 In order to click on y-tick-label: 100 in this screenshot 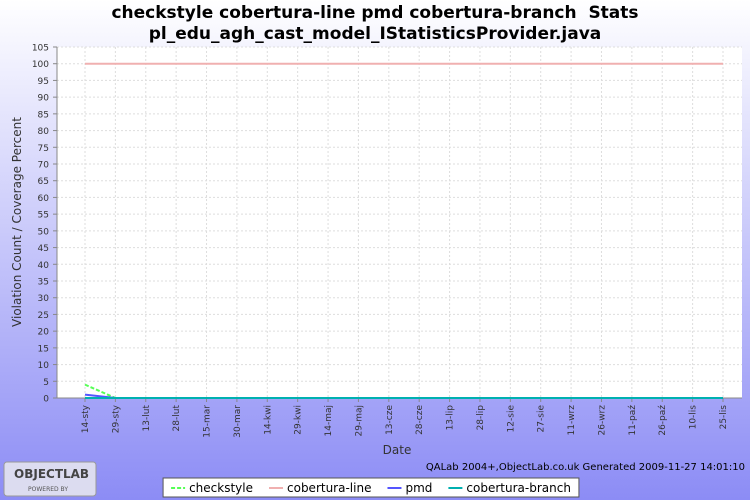, I will do `click(40, 65)`.